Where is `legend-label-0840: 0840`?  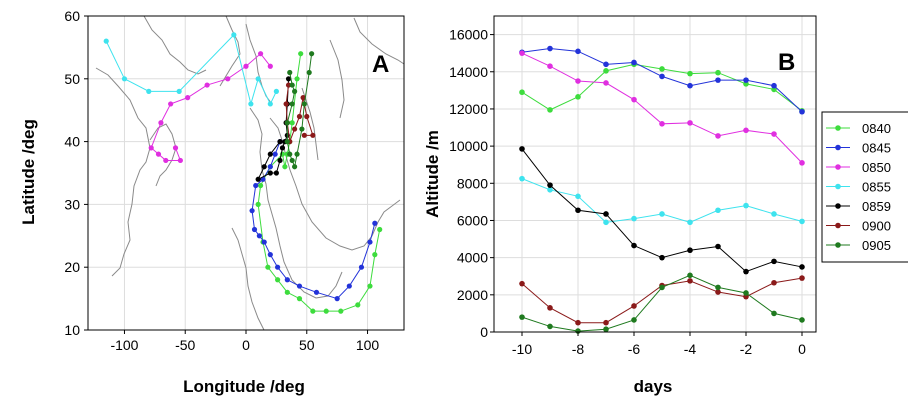 legend-label-0840: 0840 is located at coordinates (876, 128).